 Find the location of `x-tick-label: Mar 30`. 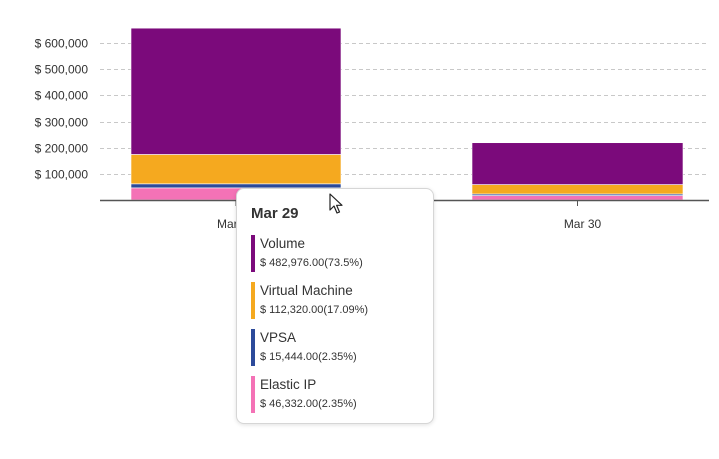

x-tick-label: Mar 30 is located at coordinates (583, 224).